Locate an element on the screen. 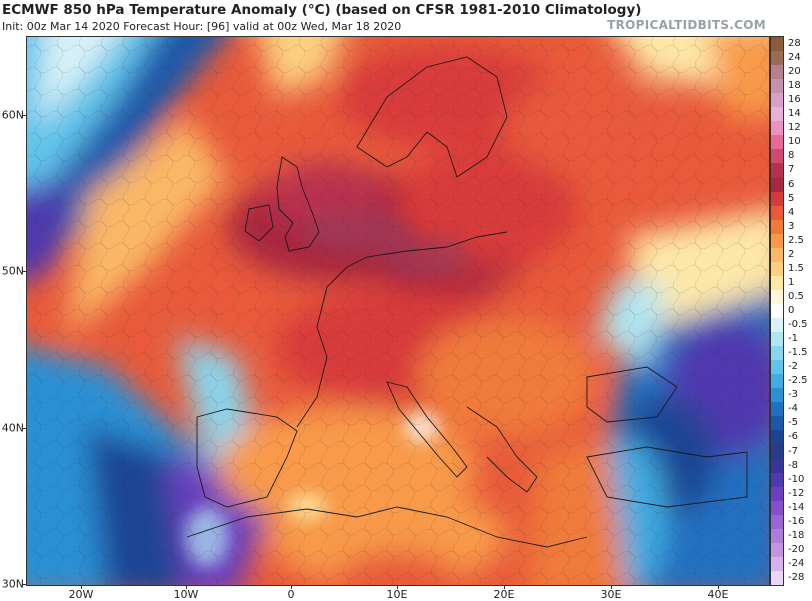 This screenshot has width=812, height=601. lon-label-0: 0 is located at coordinates (291, 594).